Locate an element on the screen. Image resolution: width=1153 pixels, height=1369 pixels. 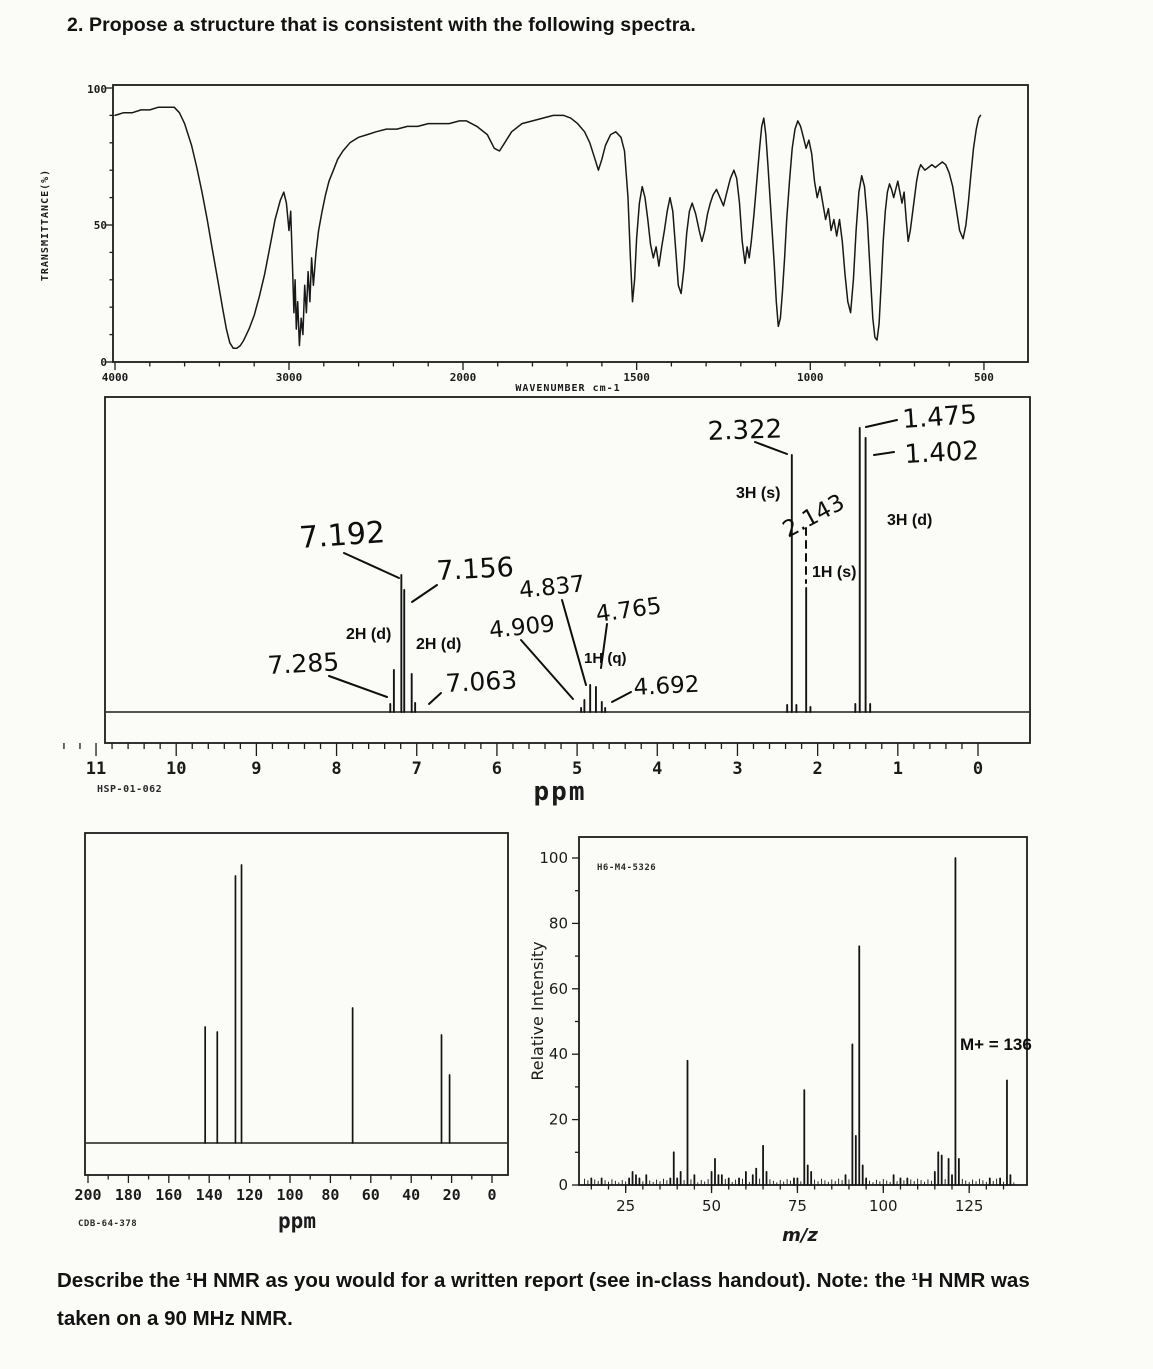
ms-plot-frame is located at coordinates (803, 1011).